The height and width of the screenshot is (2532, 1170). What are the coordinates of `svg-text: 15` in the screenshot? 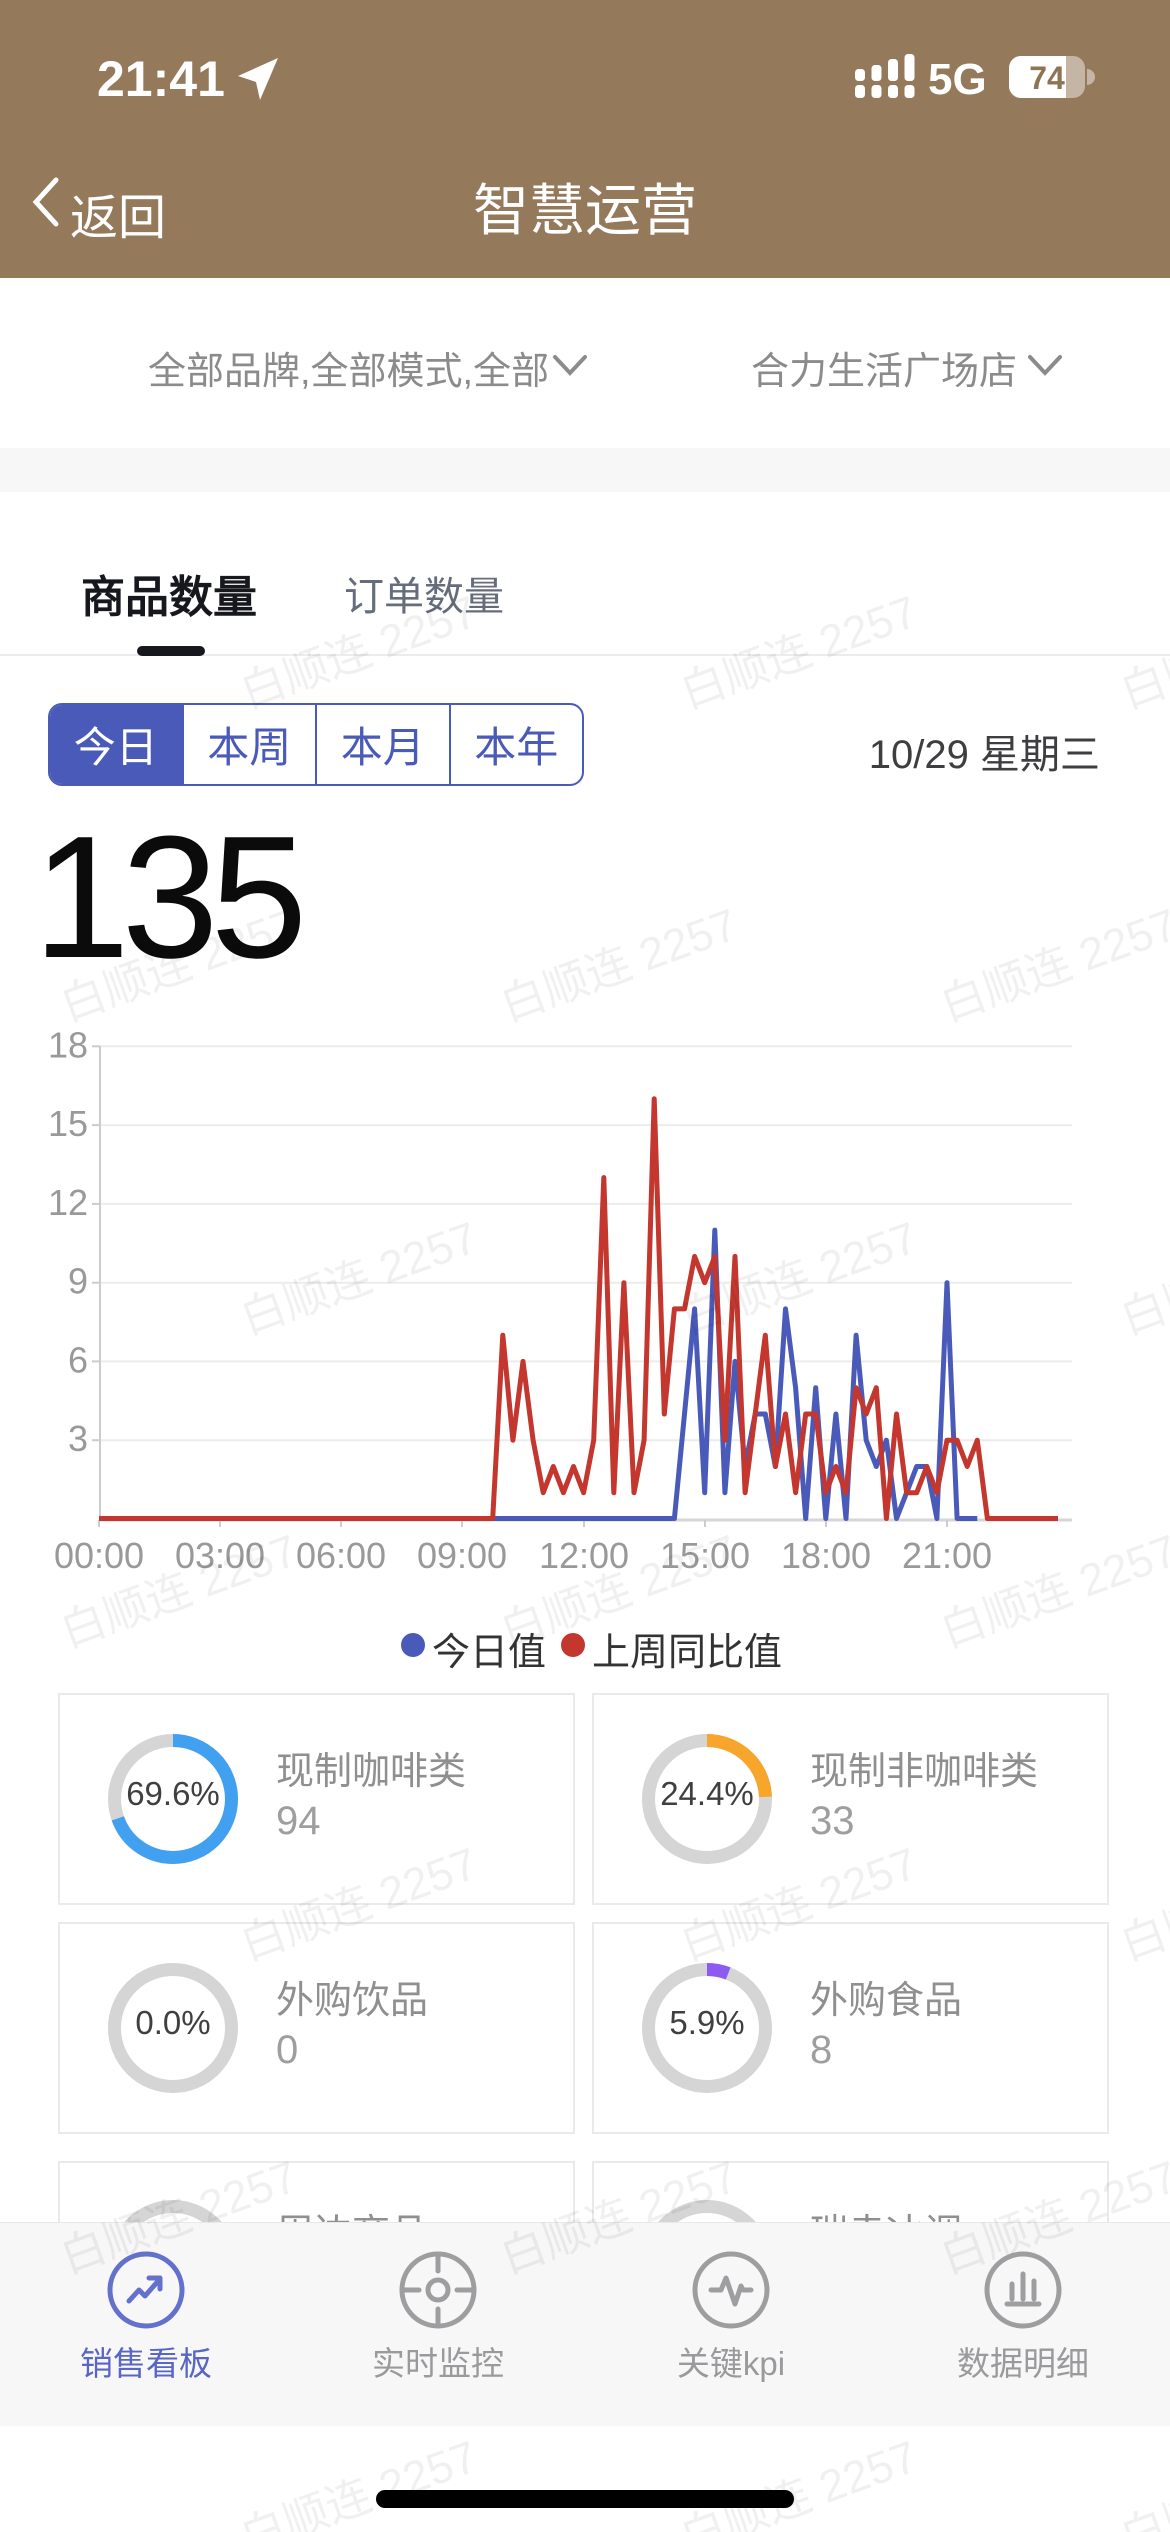 It's located at (68, 1123).